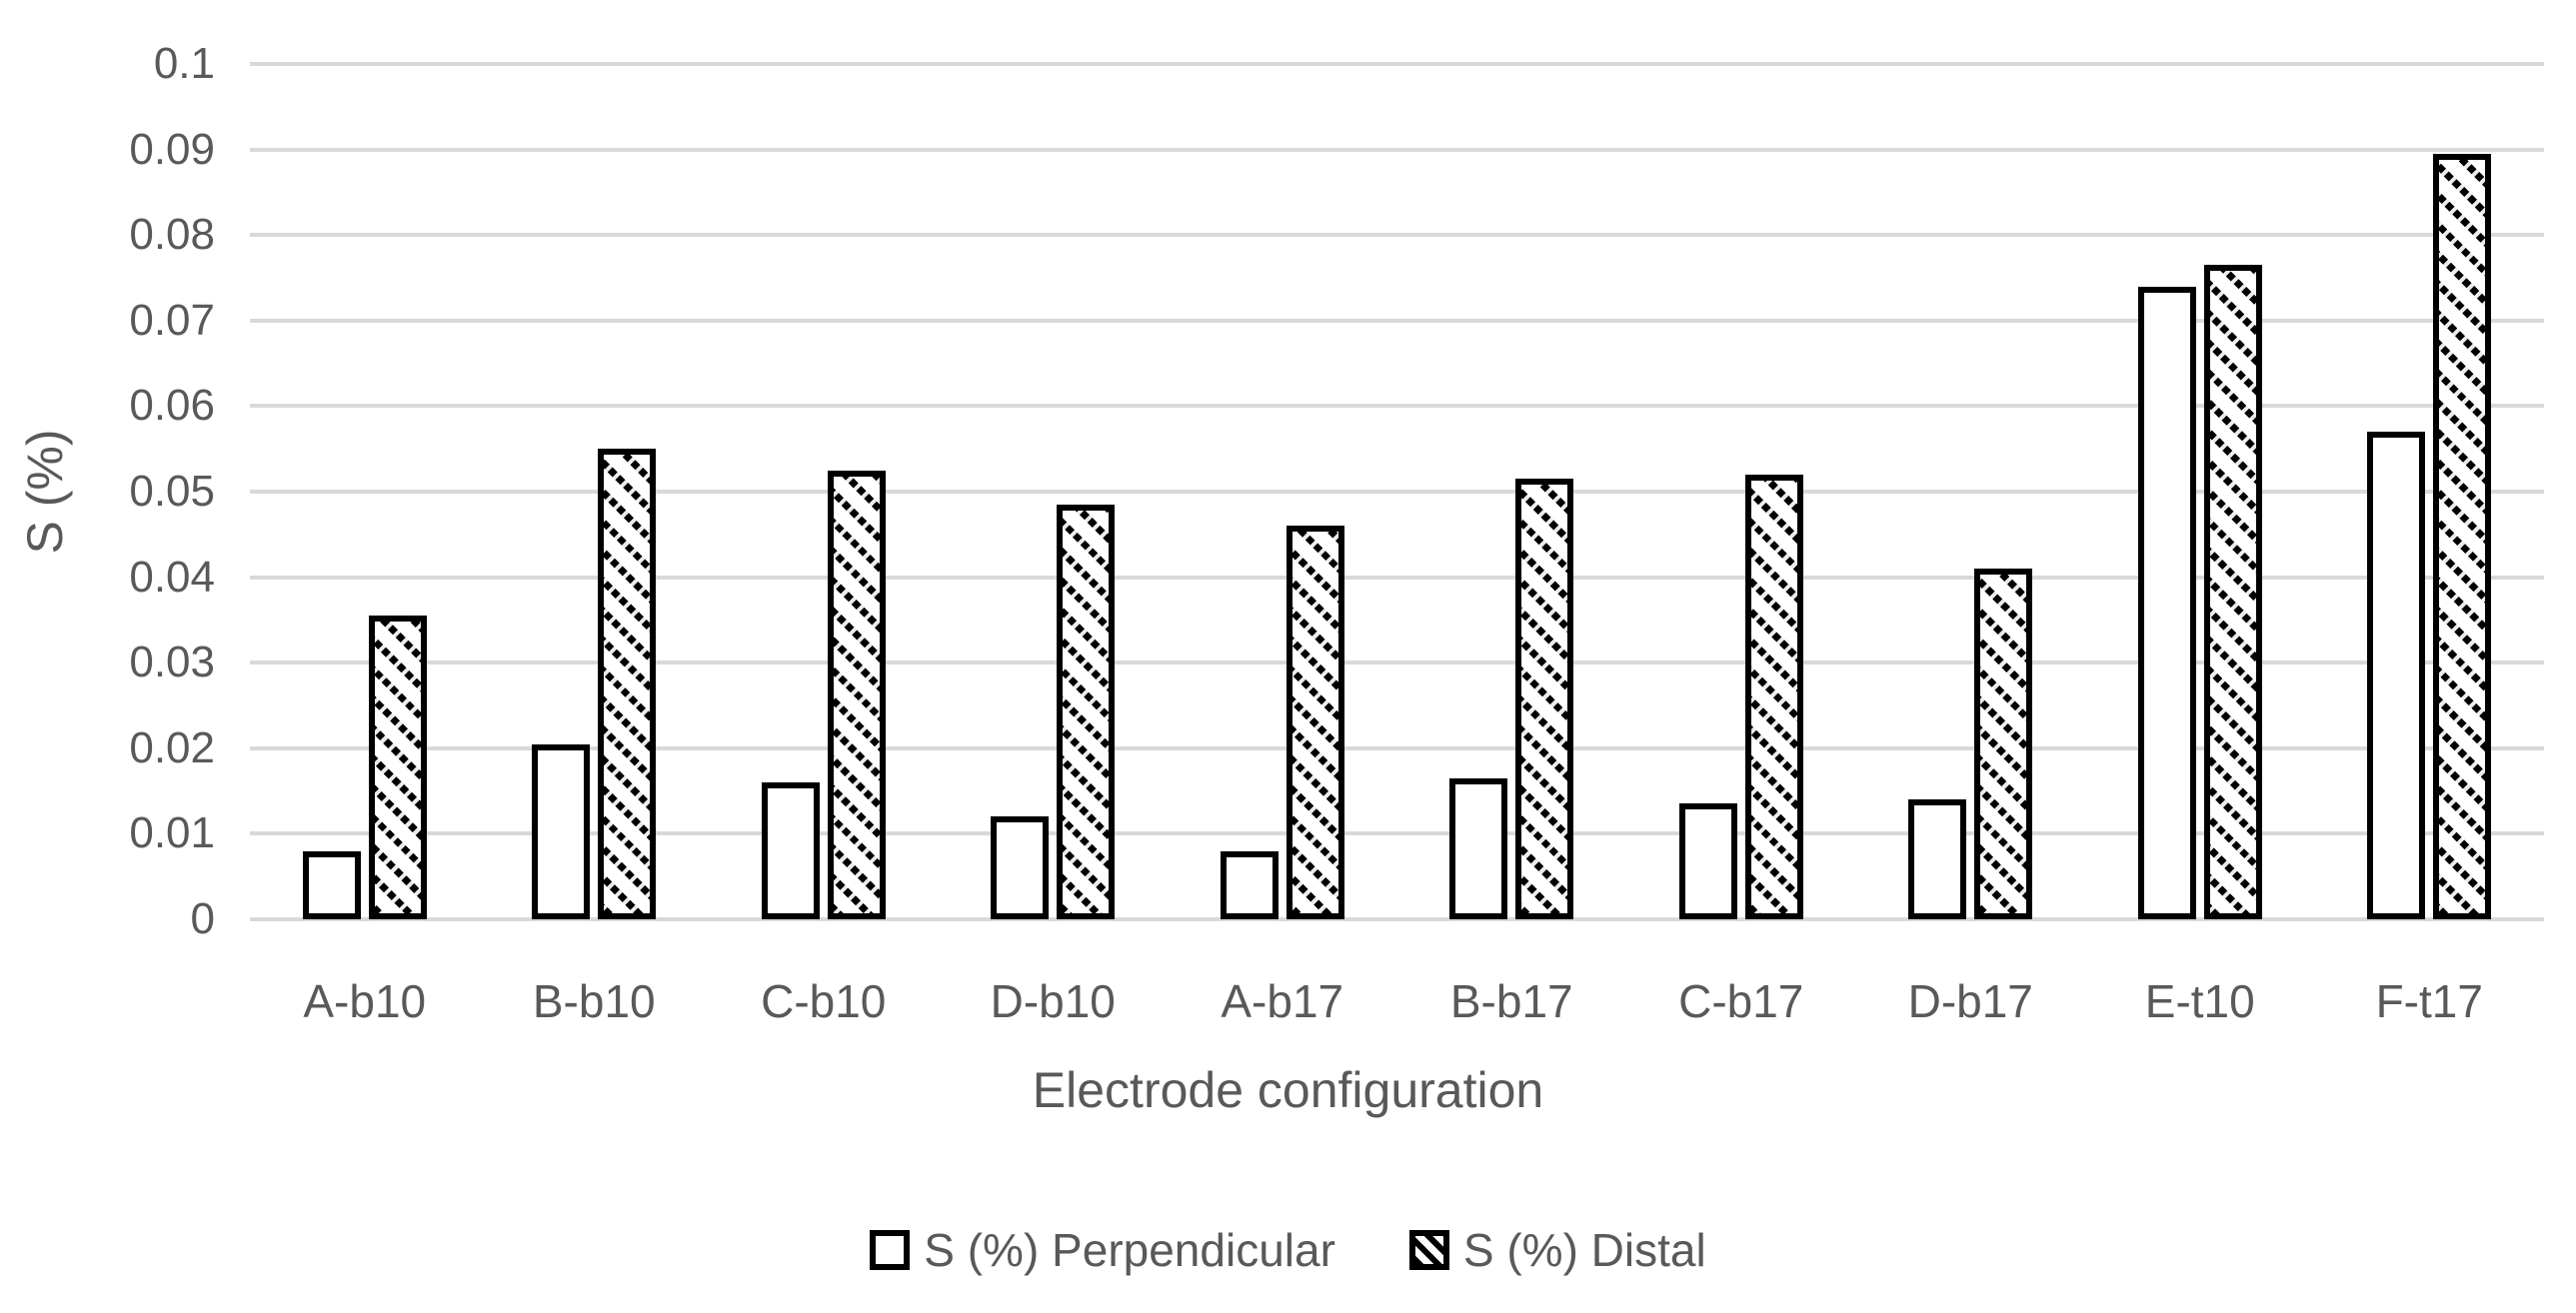 The width and height of the screenshot is (2576, 1313). What do you see at coordinates (172, 662) in the screenshot?
I see `y-tick-label: 0.03` at bounding box center [172, 662].